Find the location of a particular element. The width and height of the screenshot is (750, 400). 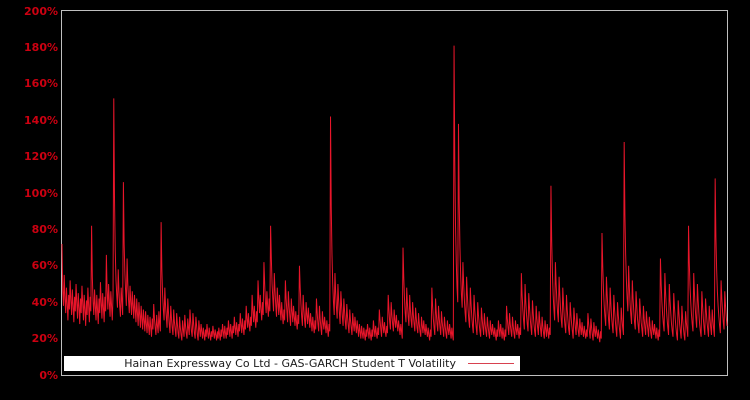

y-axis-tick-label: 100% is located at coordinates (41, 193).